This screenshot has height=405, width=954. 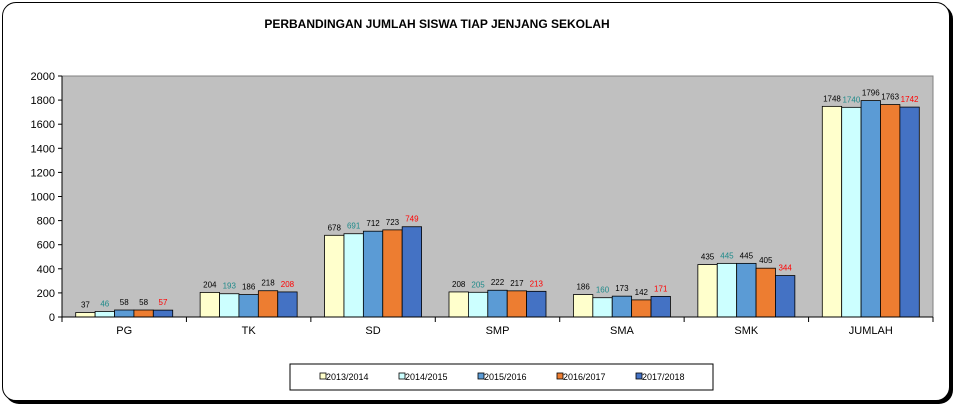 What do you see at coordinates (478, 284) in the screenshot?
I see `data-label: 205` at bounding box center [478, 284].